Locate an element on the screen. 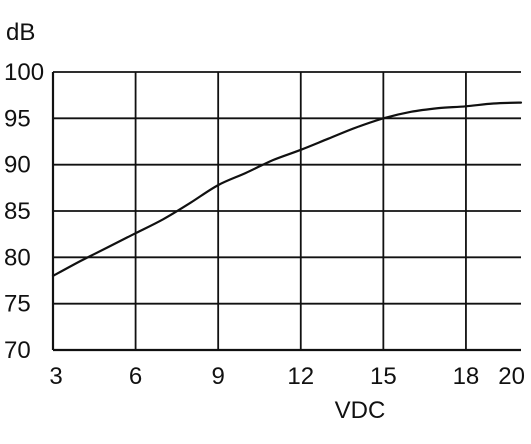 The height and width of the screenshot is (444, 531). x-tick-label: 3 is located at coordinates (55, 376).